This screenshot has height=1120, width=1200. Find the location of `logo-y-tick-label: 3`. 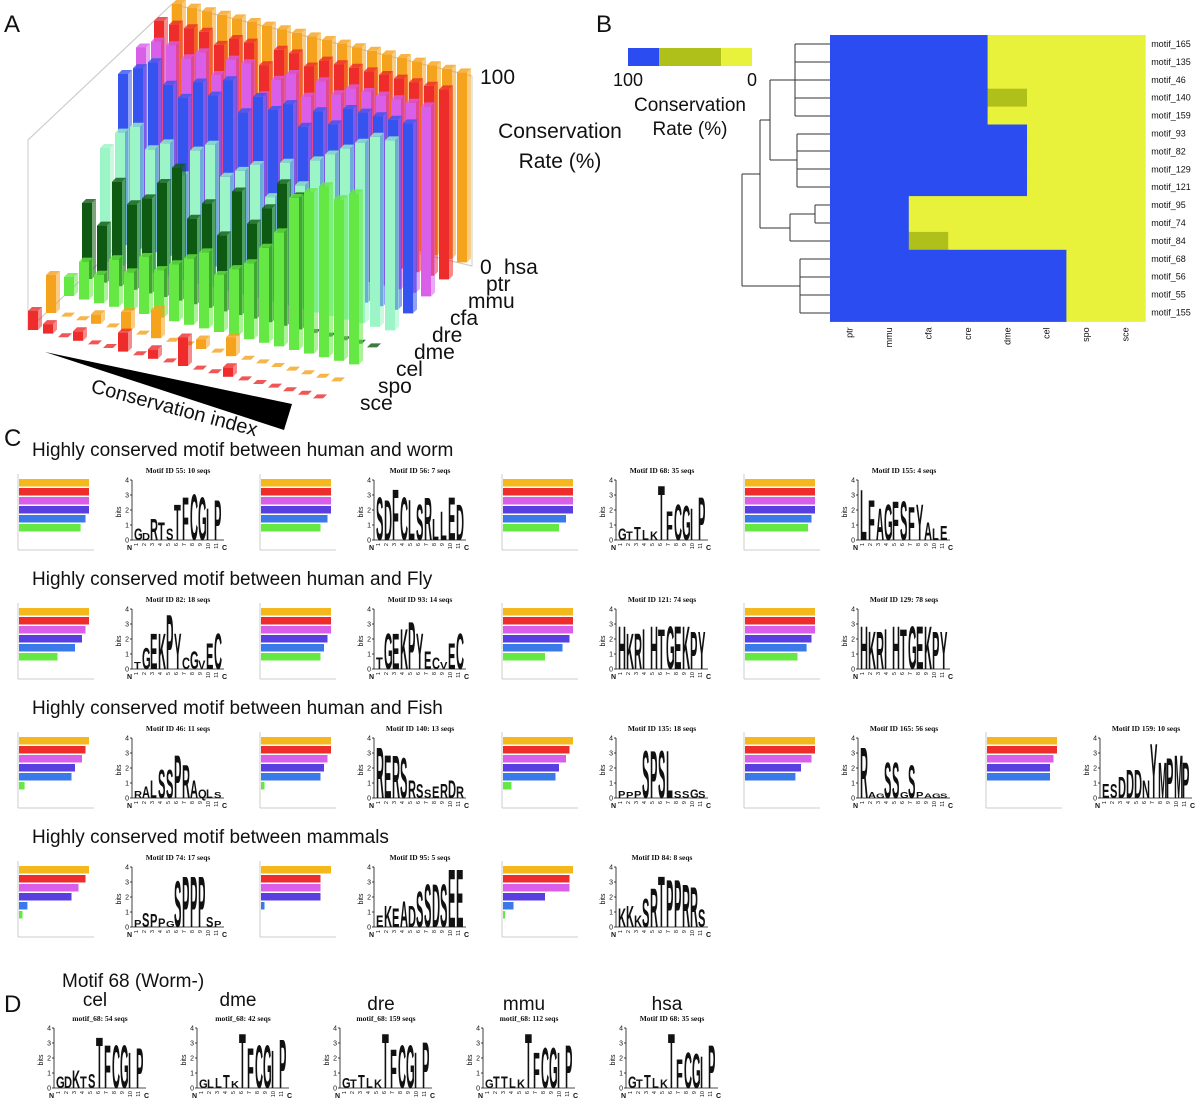

logo-y-tick-label: 3 is located at coordinates (478, 1044).